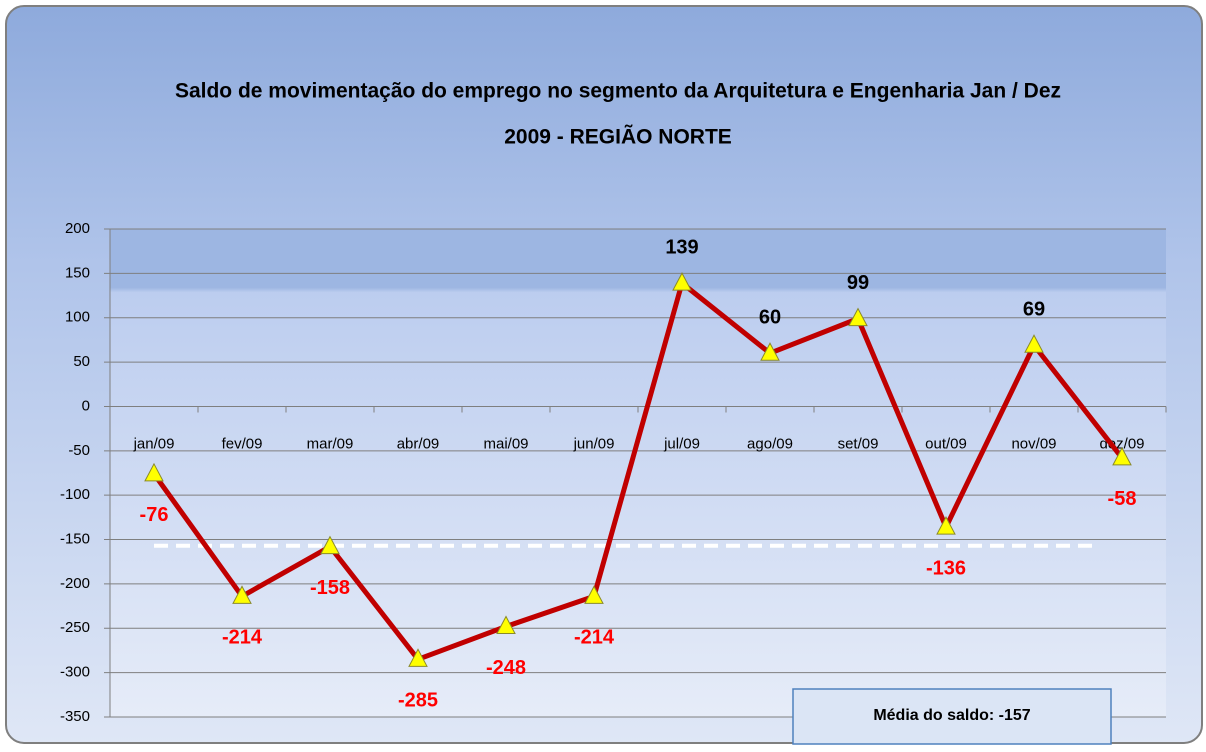 Image resolution: width=1206 pixels, height=752 pixels. I want to click on x-tick-label: jul/09, so click(681, 443).